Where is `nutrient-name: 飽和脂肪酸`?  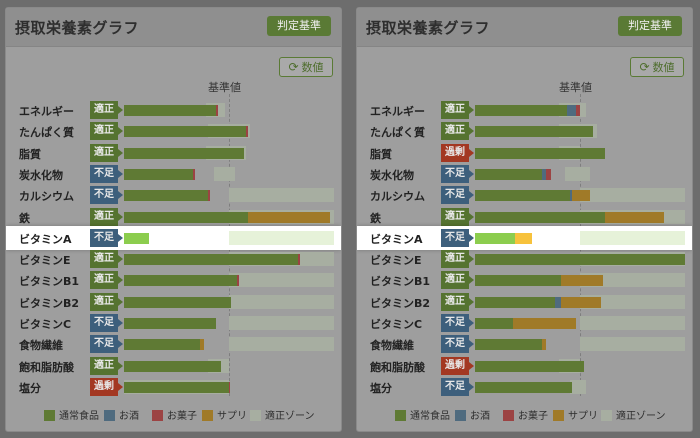
nutrient-name: 飽和脂肪酸 is located at coordinates (46, 367).